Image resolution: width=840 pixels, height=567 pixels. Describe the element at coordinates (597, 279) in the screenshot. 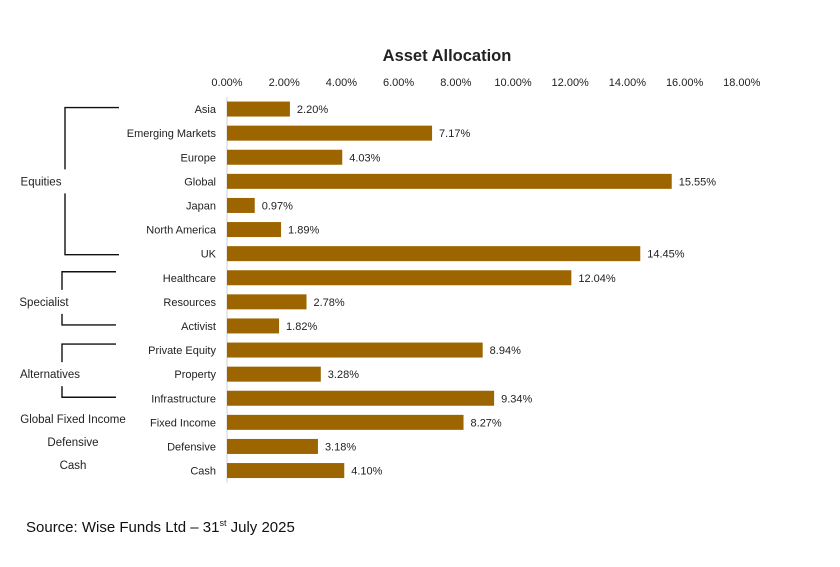

I see `data-label: 12.04%` at that location.